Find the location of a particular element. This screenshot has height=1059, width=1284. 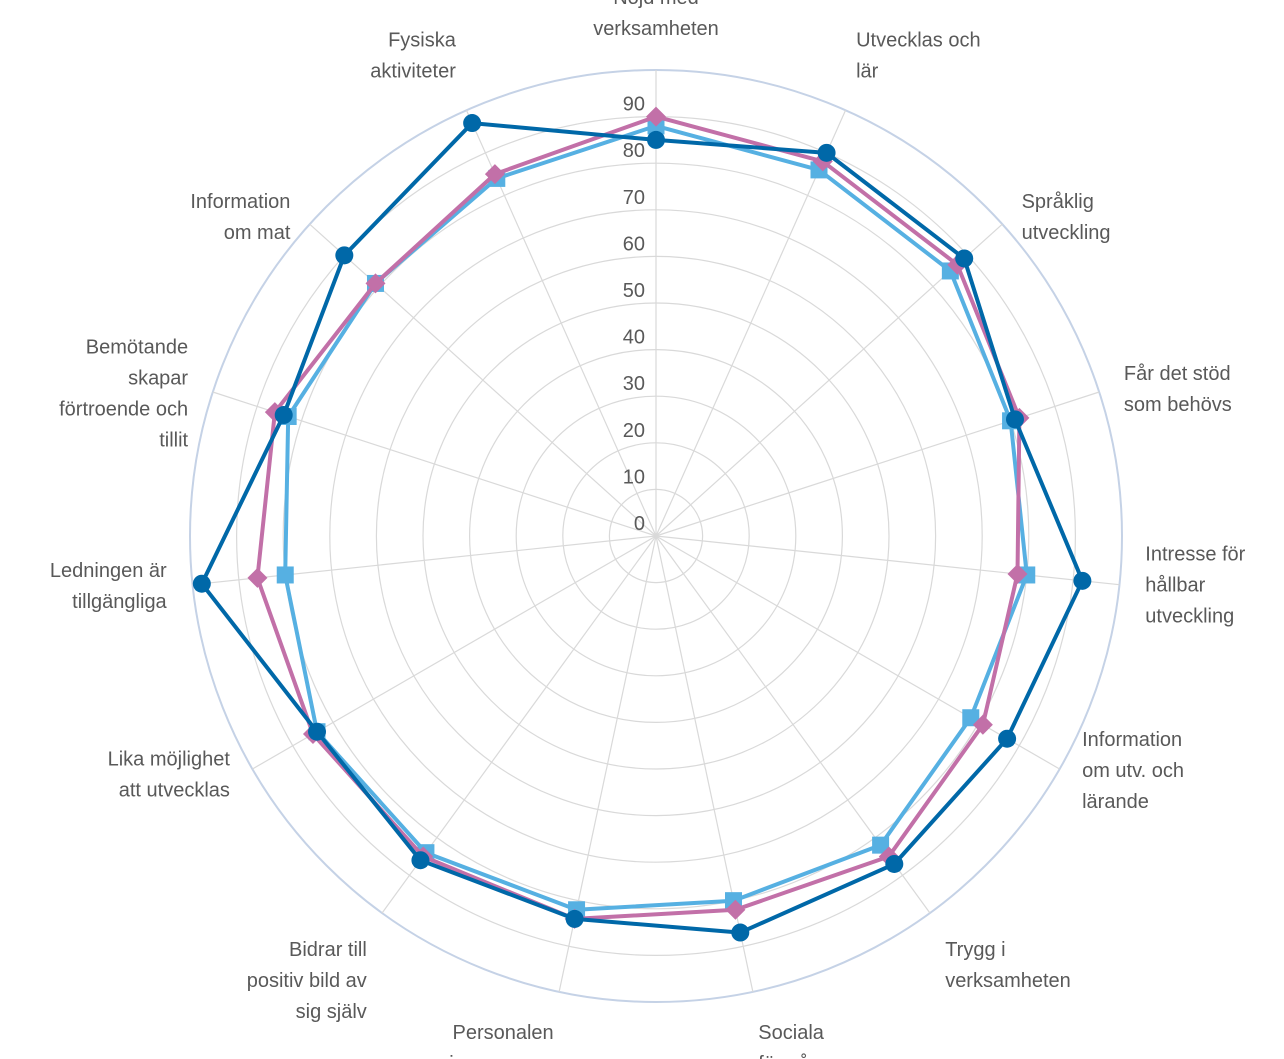

tick-label: 70 is located at coordinates (634, 198).